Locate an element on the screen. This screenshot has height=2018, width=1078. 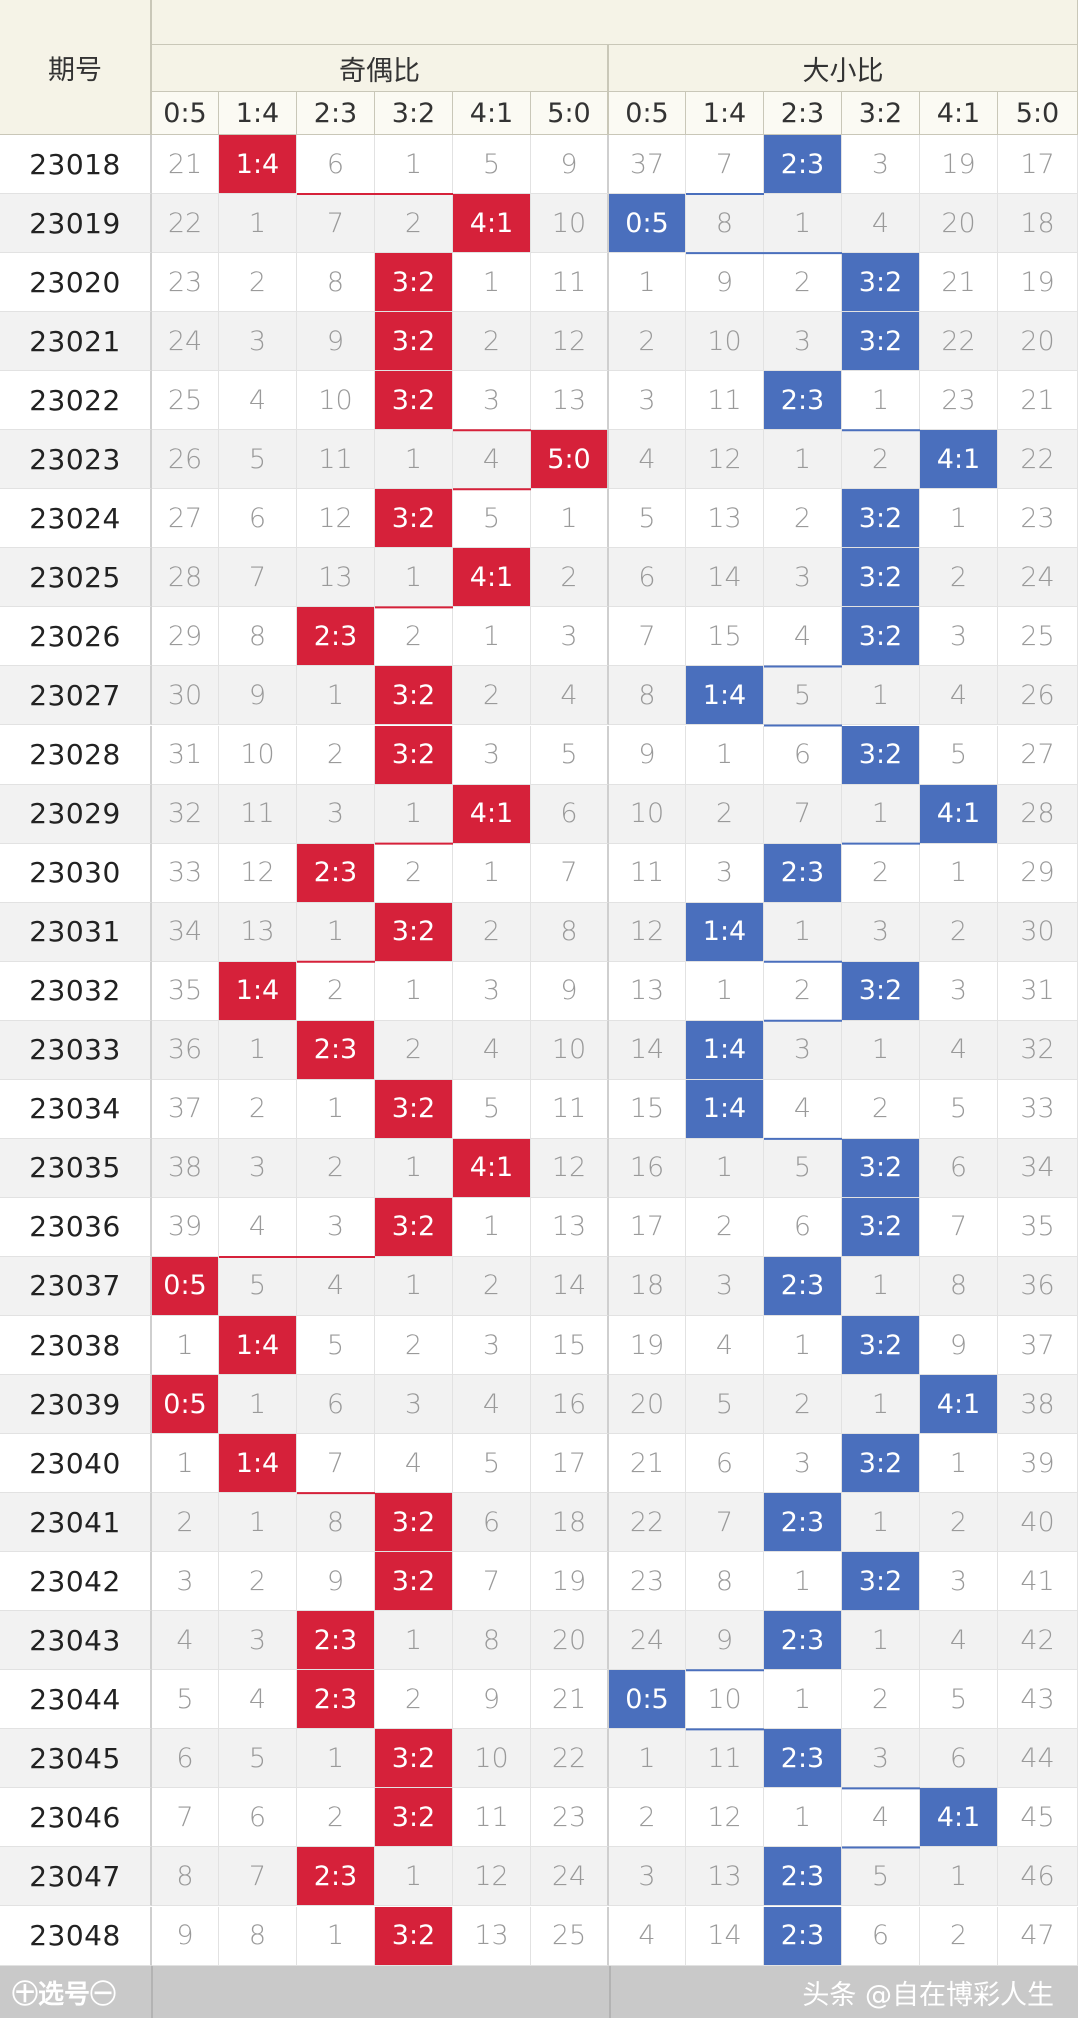
odd-even-miss-count: 24 is located at coordinates (185, 342).